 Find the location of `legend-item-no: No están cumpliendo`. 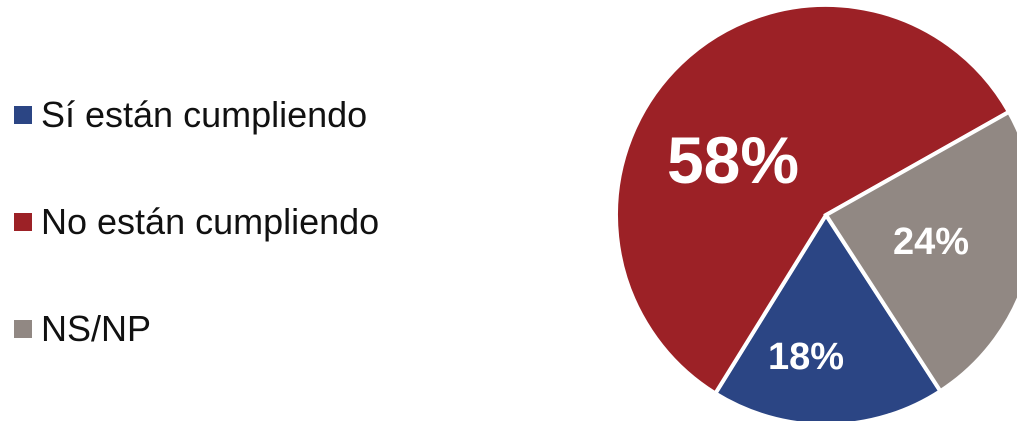

legend-item-no: No están cumpliendo is located at coordinates (196, 222).